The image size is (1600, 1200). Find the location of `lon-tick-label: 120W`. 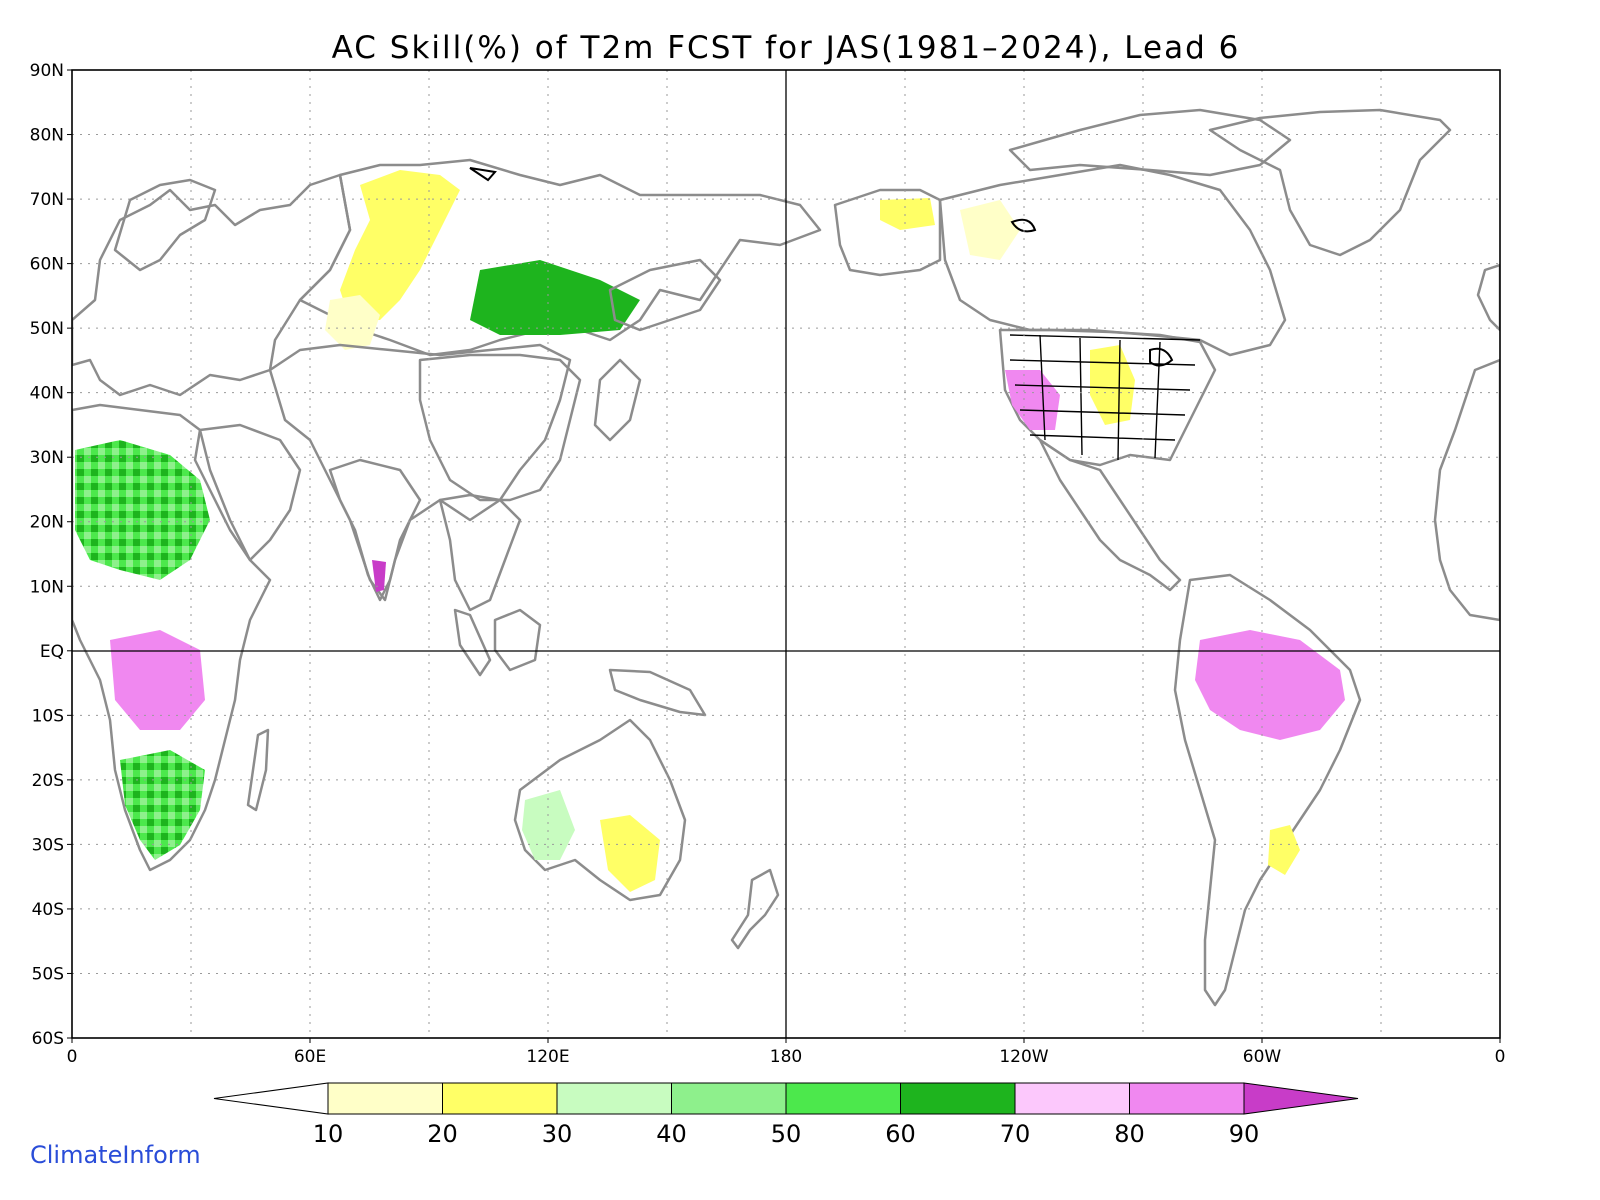

lon-tick-label: 120W is located at coordinates (1023, 1057).